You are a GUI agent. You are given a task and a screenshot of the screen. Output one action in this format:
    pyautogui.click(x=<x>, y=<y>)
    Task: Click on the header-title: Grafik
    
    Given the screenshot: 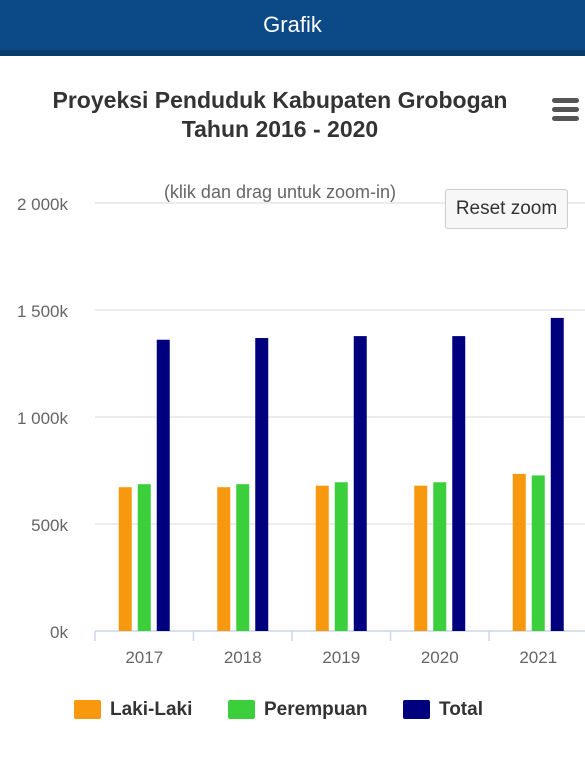 What is the action you would take?
    pyautogui.click(x=292, y=24)
    